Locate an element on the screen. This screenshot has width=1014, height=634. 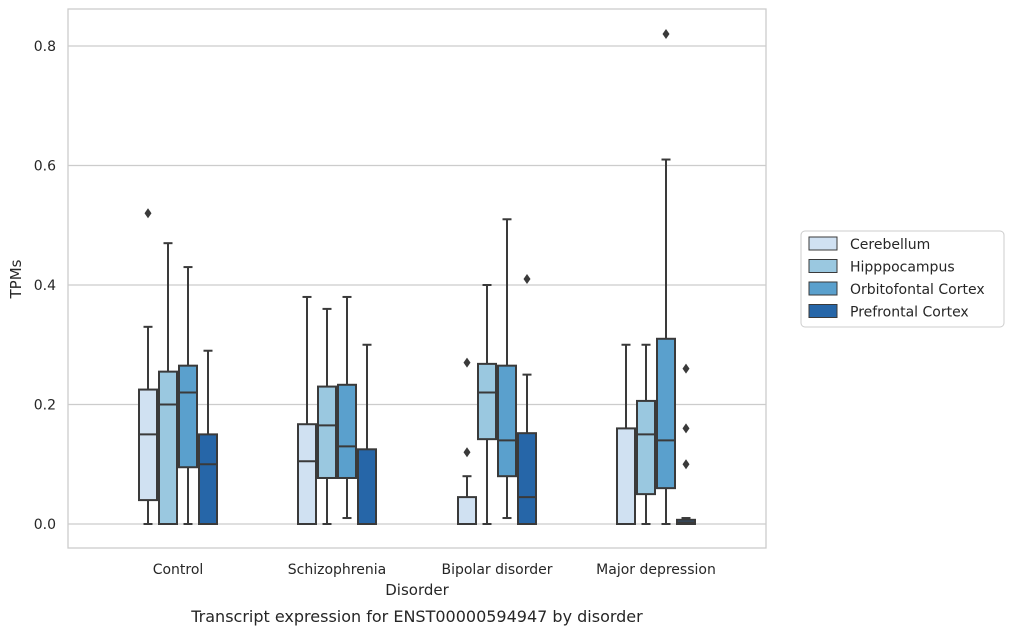
legend-label: Prefrontal Cortex is located at coordinates (909, 313).